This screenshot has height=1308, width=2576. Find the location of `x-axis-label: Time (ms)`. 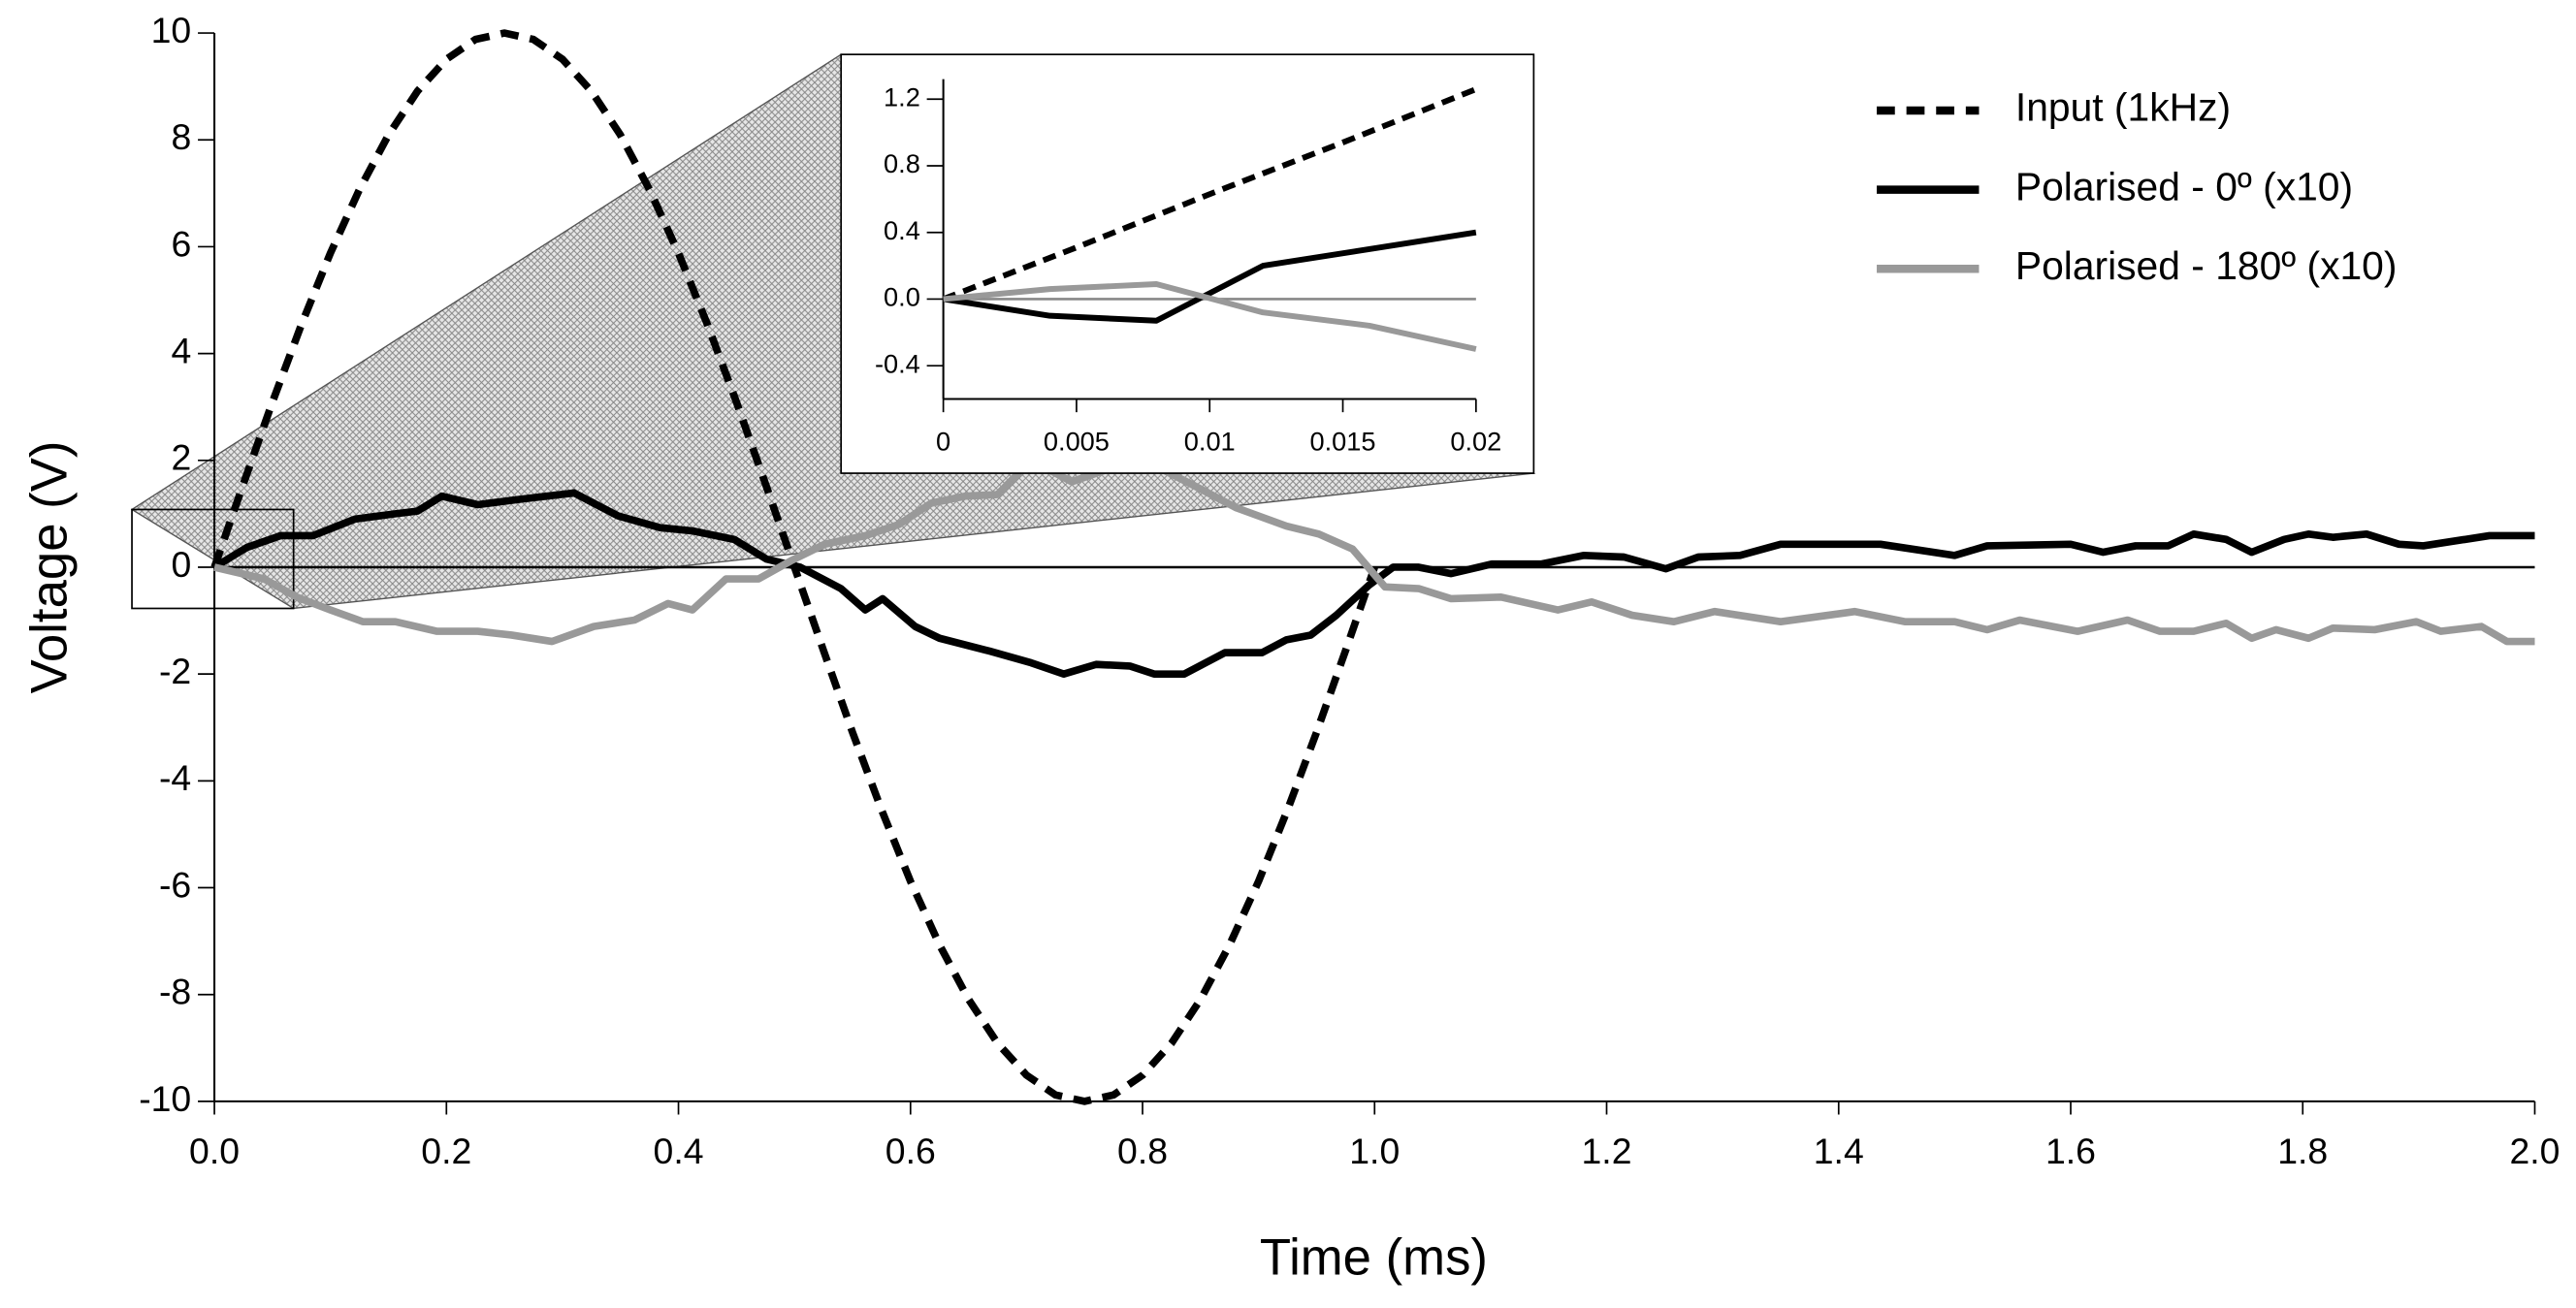

x-axis-label: Time (ms) is located at coordinates (1374, 1258).